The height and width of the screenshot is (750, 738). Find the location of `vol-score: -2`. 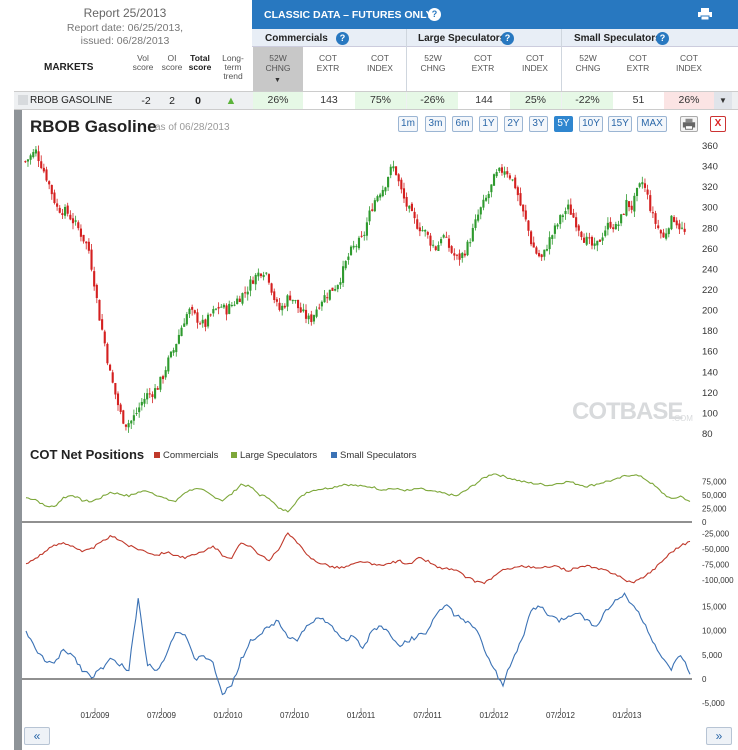

vol-score: -2 is located at coordinates (146, 101).